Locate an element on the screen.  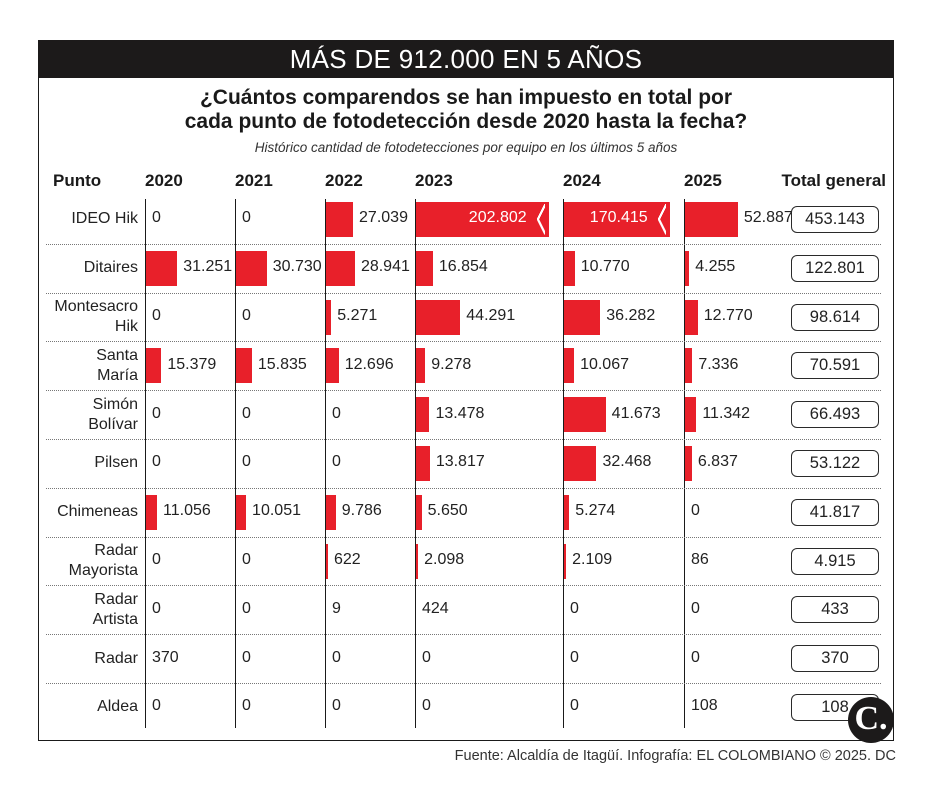
axis-line-2025 is located at coordinates (684, 463).